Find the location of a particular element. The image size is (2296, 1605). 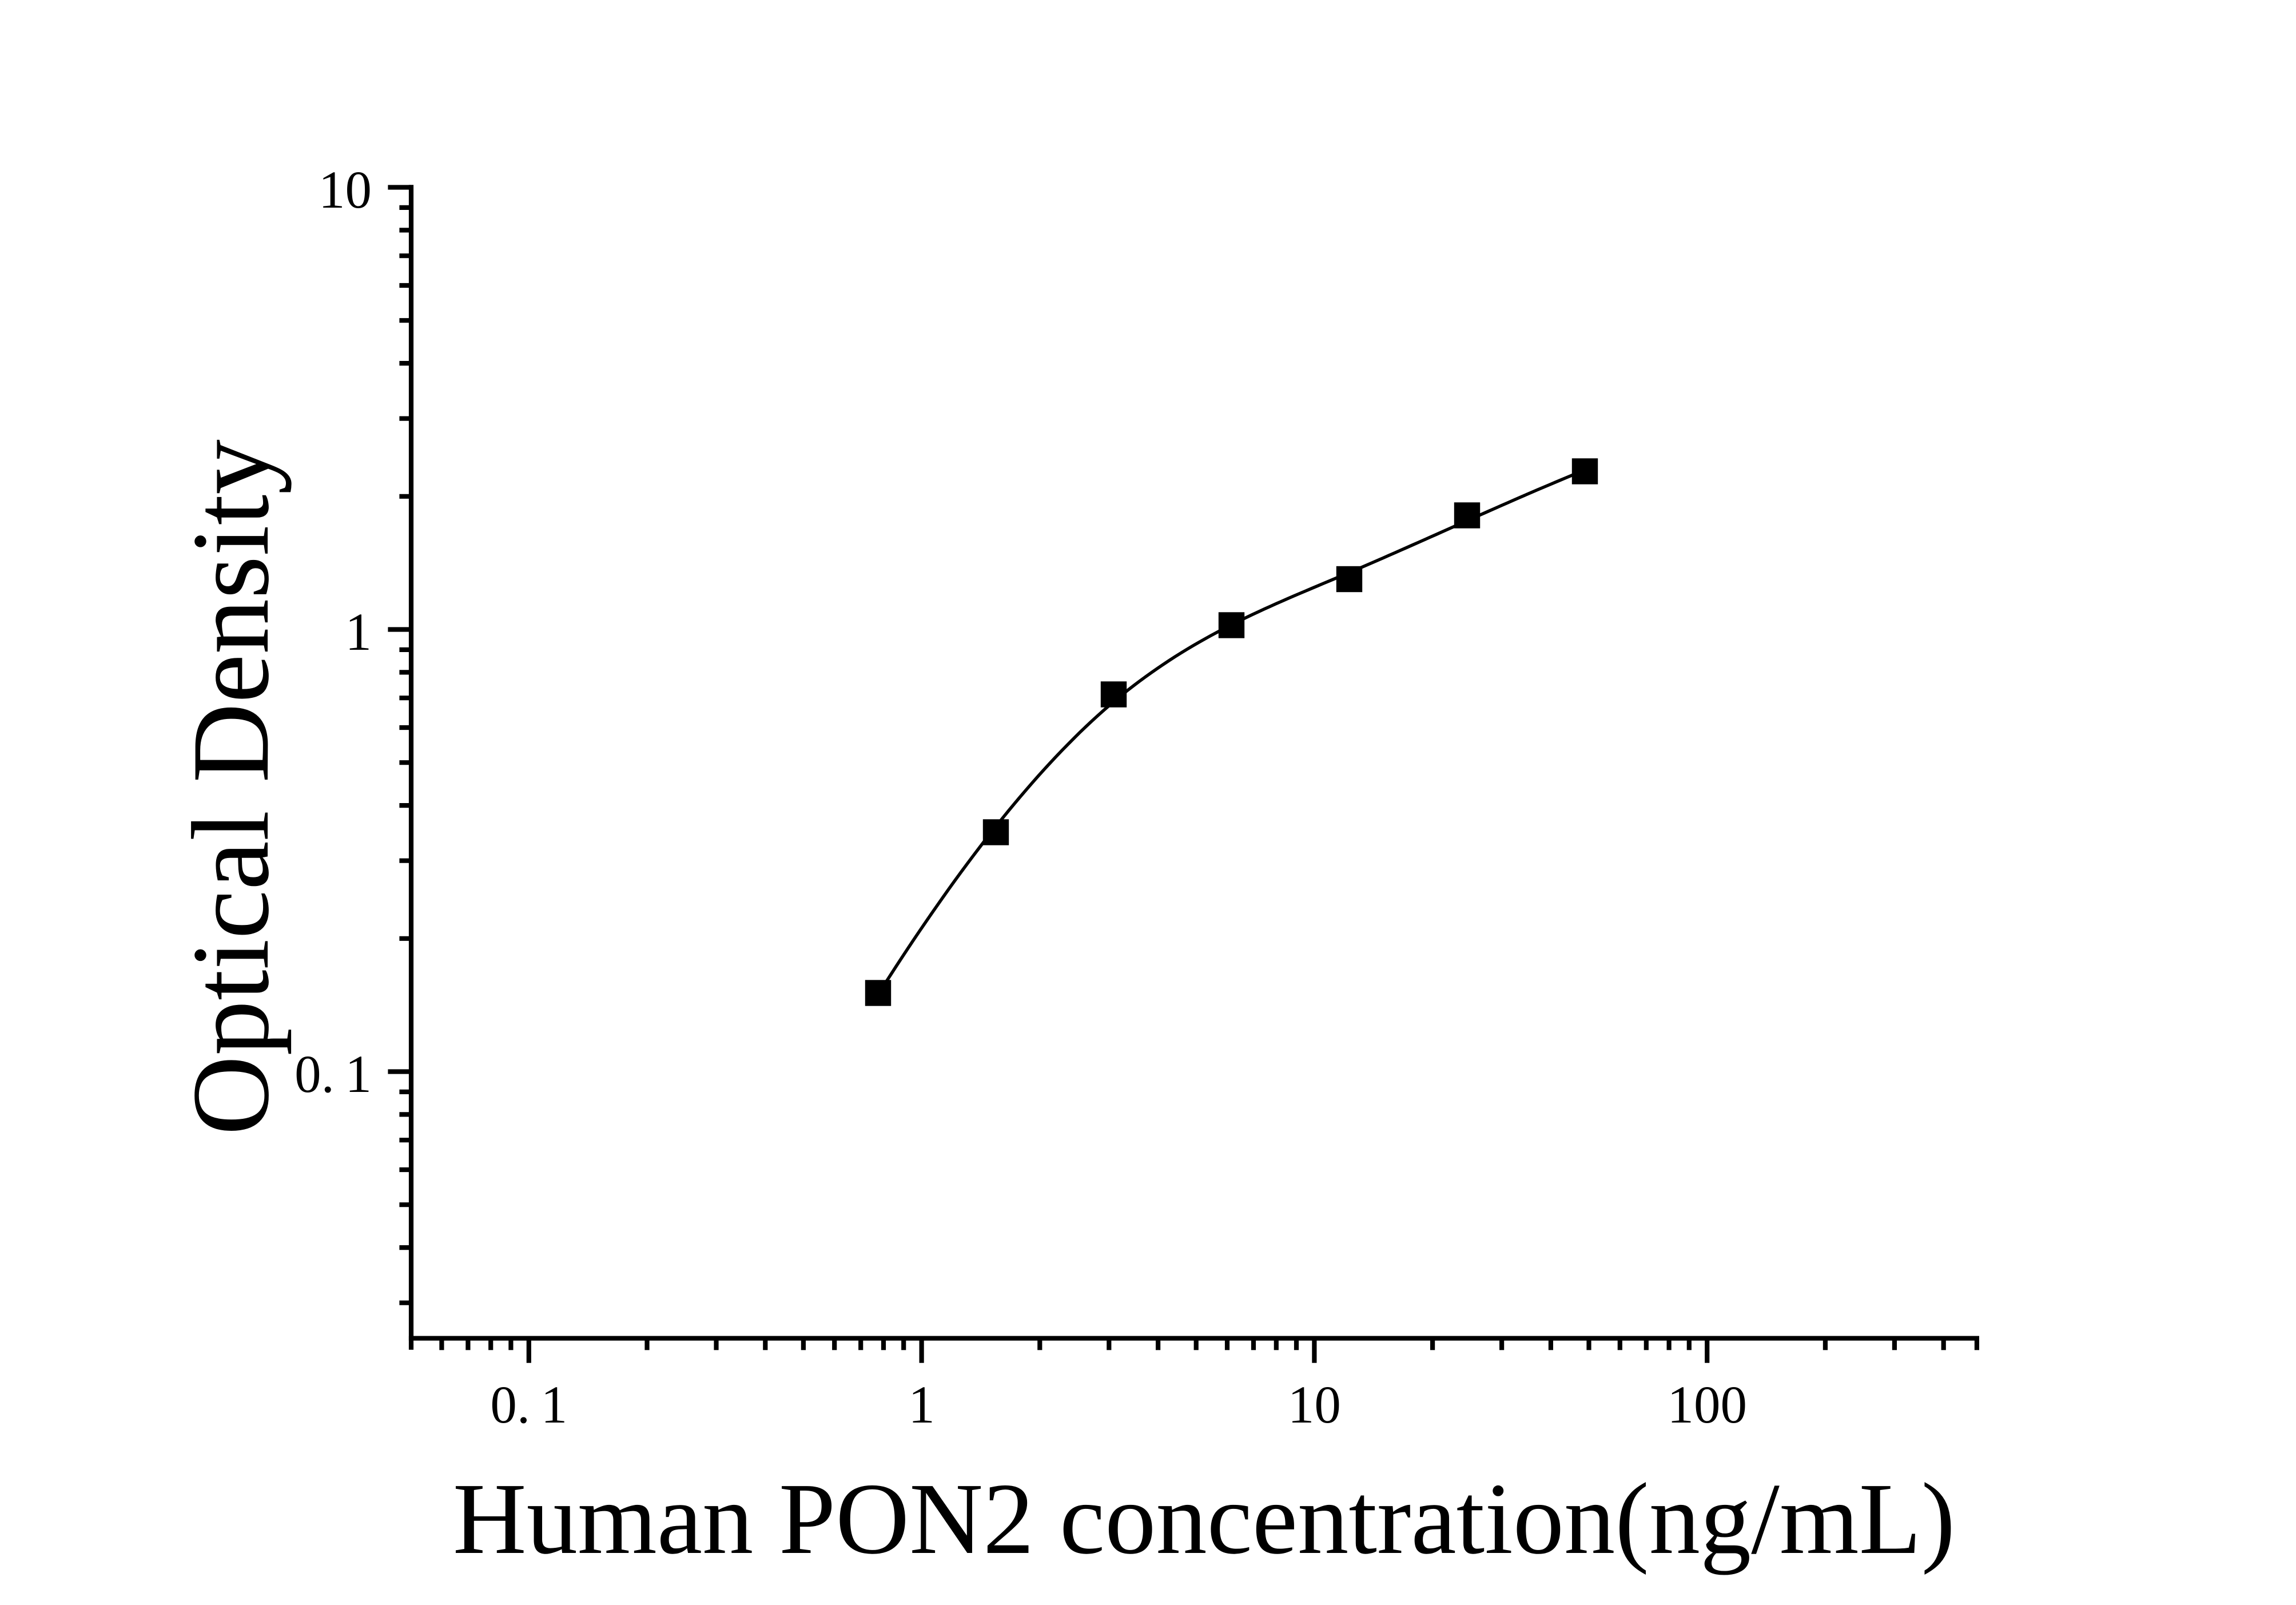

svg-text: 100 is located at coordinates (1707, 1405).